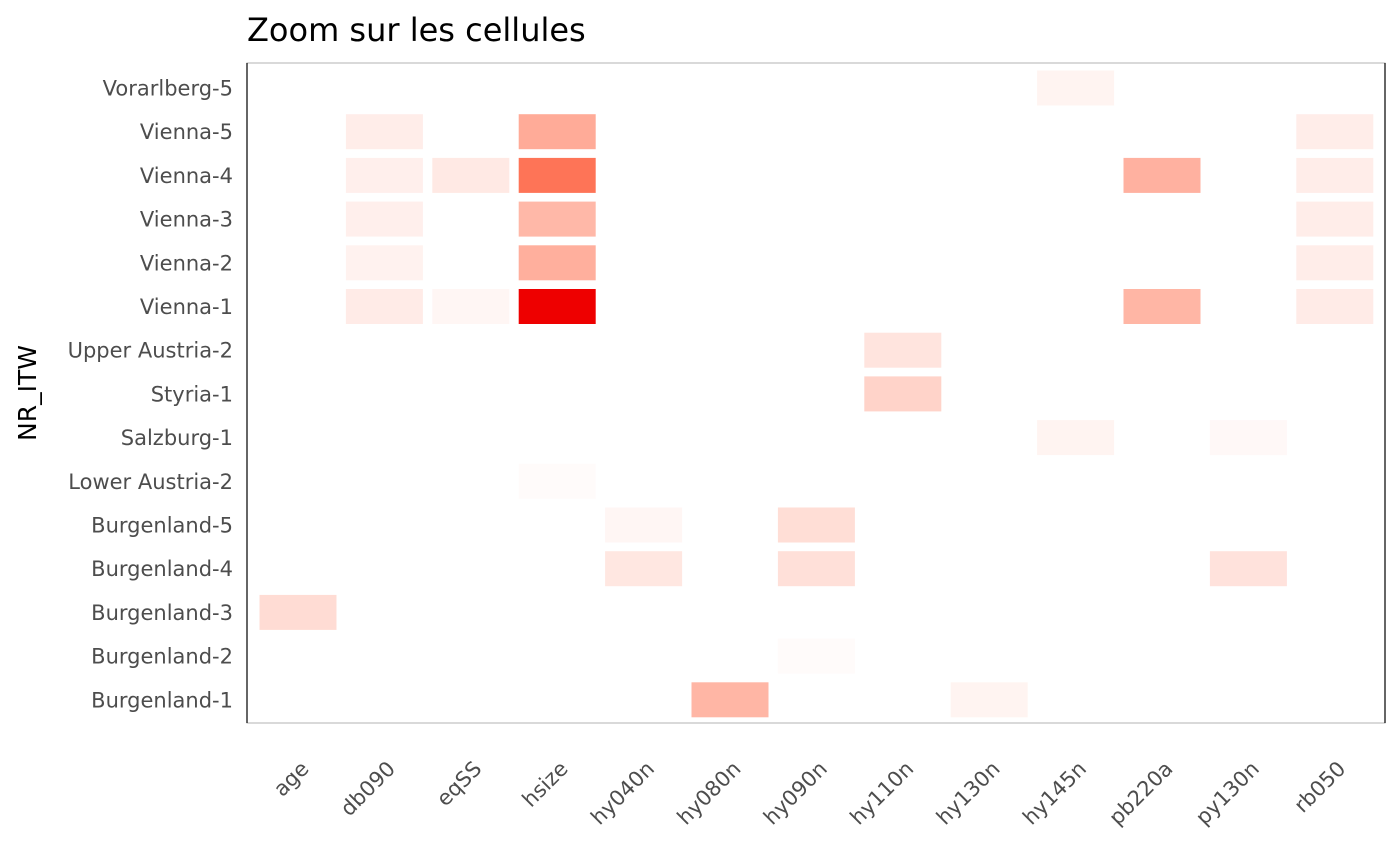  I want to click on y-tick-label: Vienna-2, so click(186, 263).